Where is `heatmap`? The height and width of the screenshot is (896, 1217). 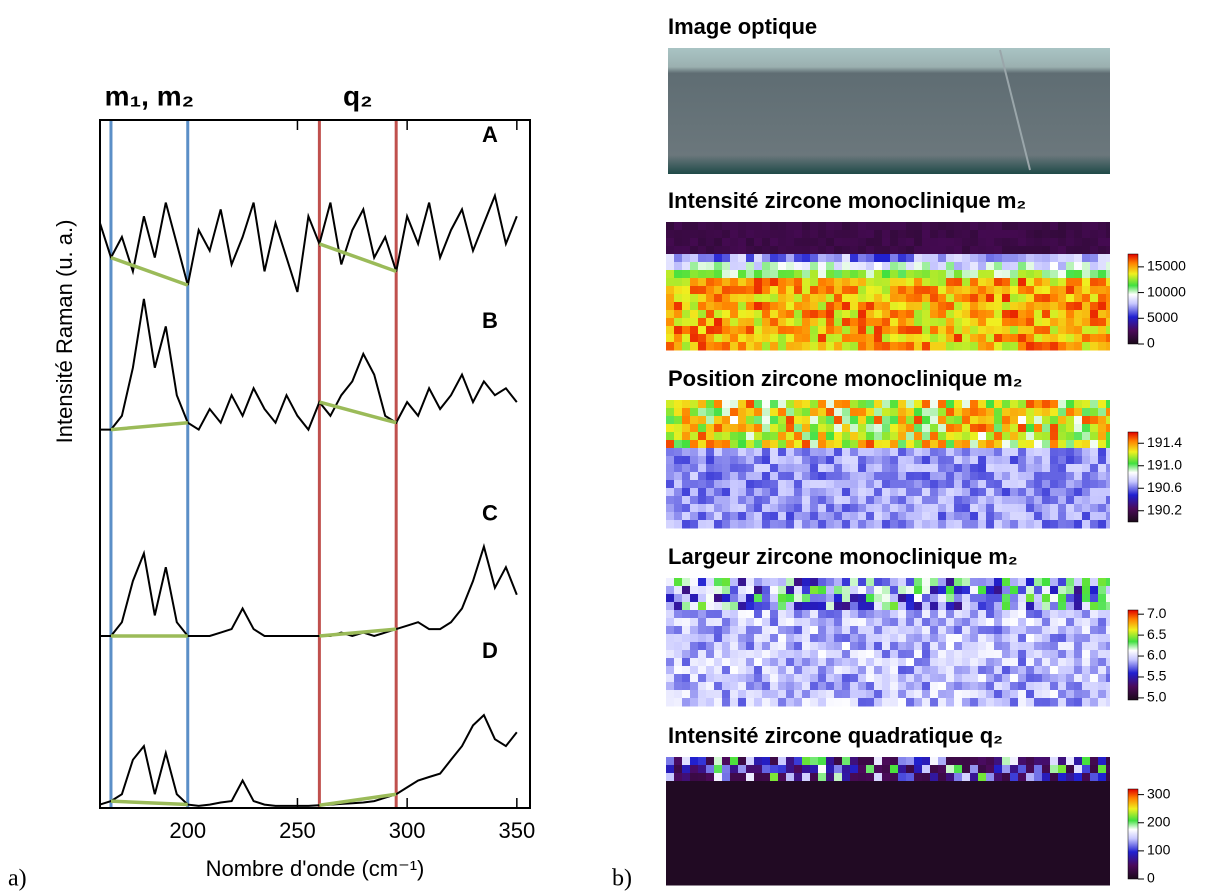 heatmap is located at coordinates (888, 464).